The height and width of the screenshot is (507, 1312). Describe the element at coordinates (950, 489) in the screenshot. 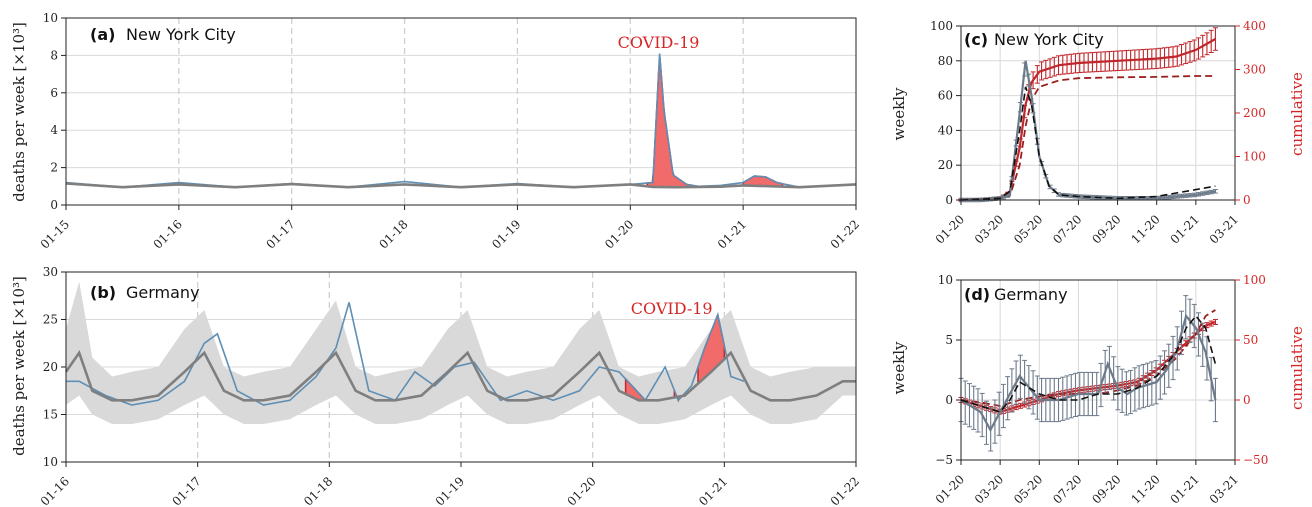

I see `panel-d-xtick-label: 01-20` at that location.